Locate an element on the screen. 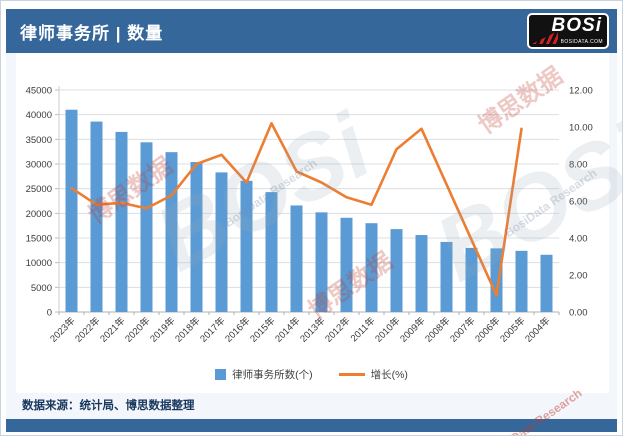  right-axis-label: 6.00 is located at coordinates (578, 202).